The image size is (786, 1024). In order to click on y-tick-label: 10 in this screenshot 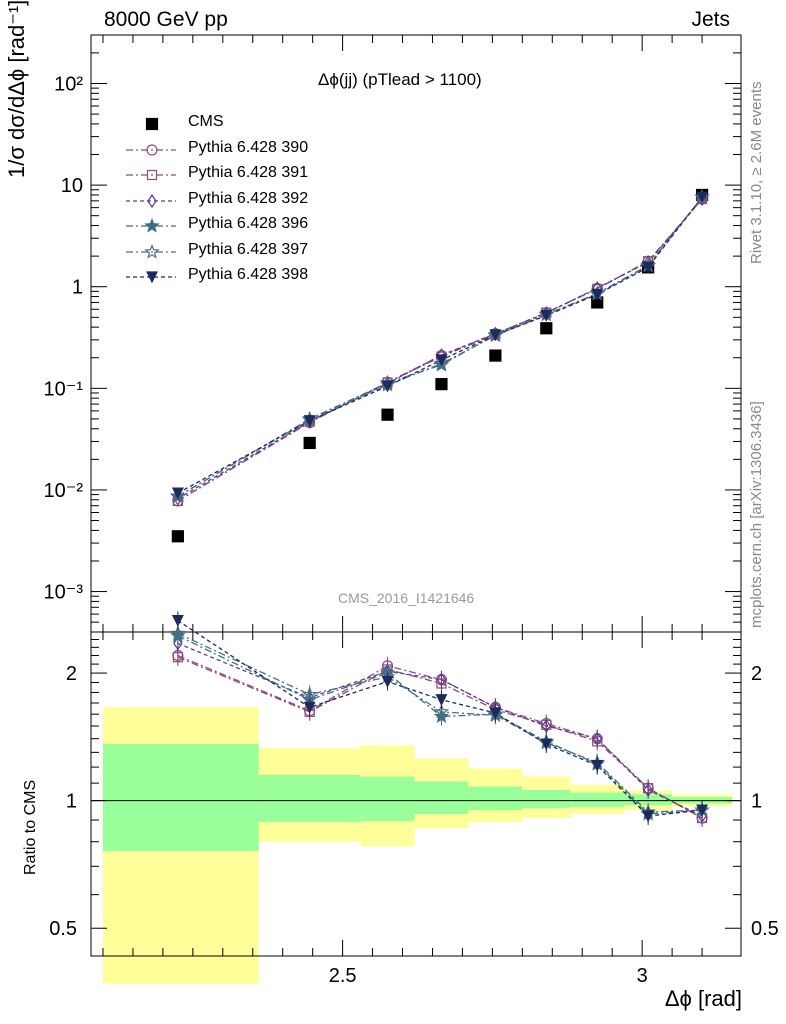, I will do `click(72, 186)`.